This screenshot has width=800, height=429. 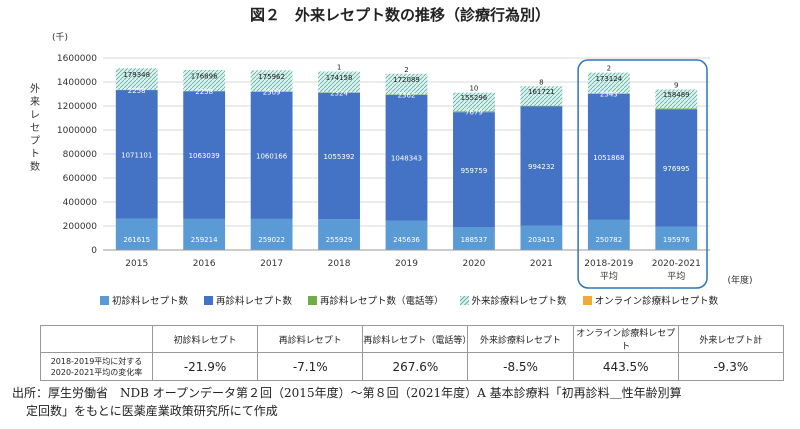 I want to click on data-label: 976995, so click(x=676, y=169).